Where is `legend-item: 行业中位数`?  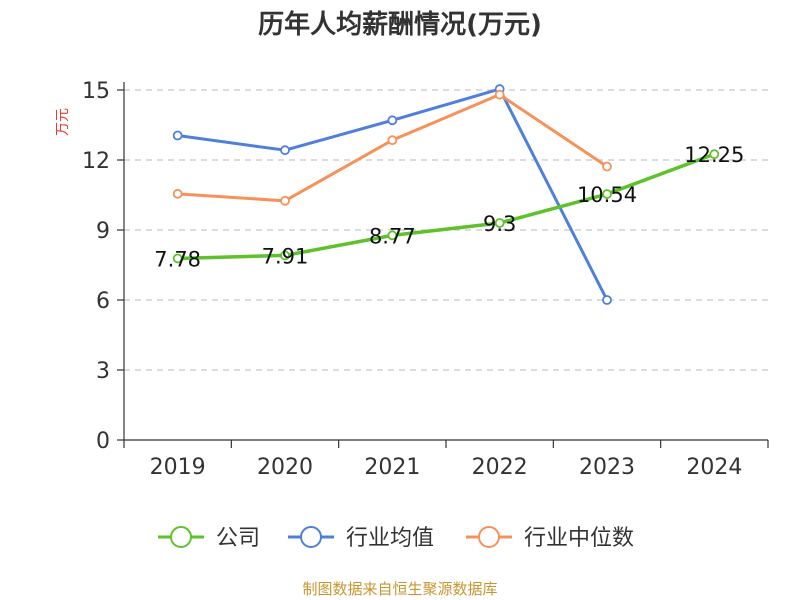
legend-item: 行业中位数 is located at coordinates (550, 538).